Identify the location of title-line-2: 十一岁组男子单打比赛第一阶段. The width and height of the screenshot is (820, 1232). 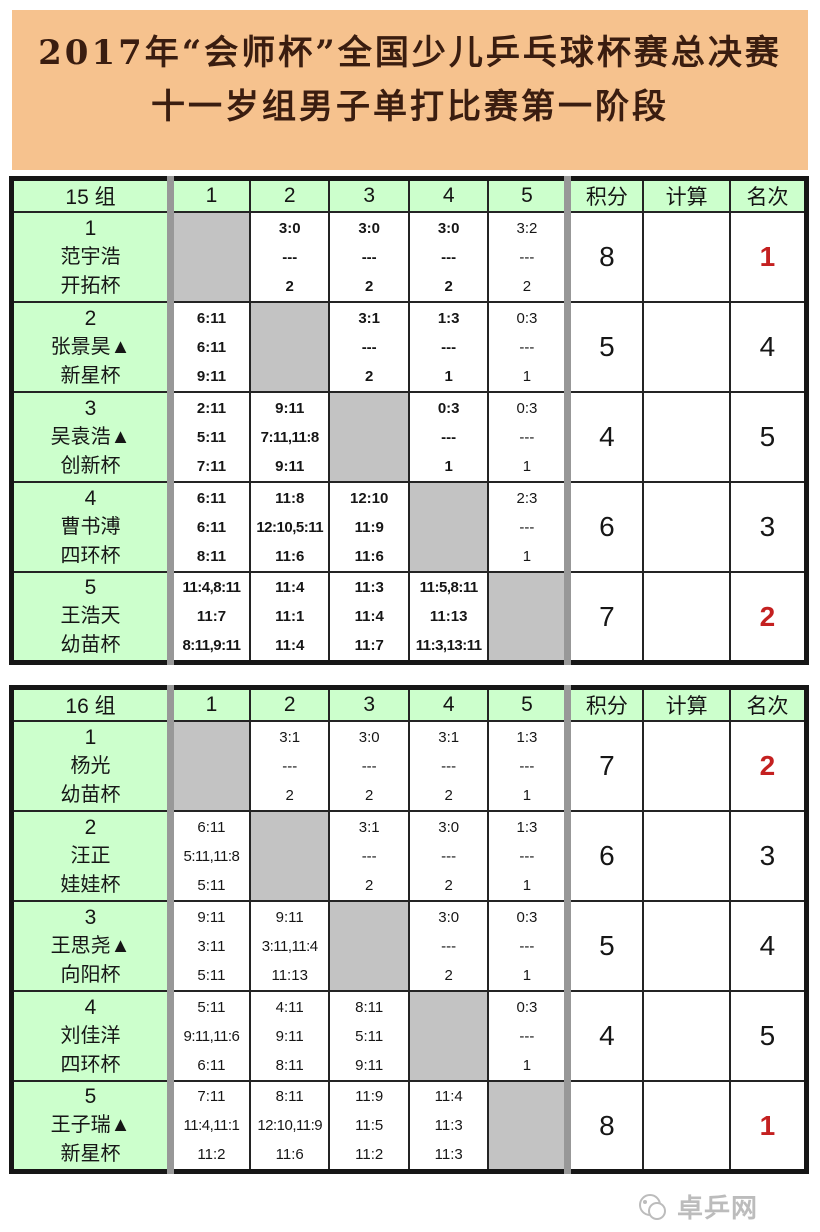
(410, 107).